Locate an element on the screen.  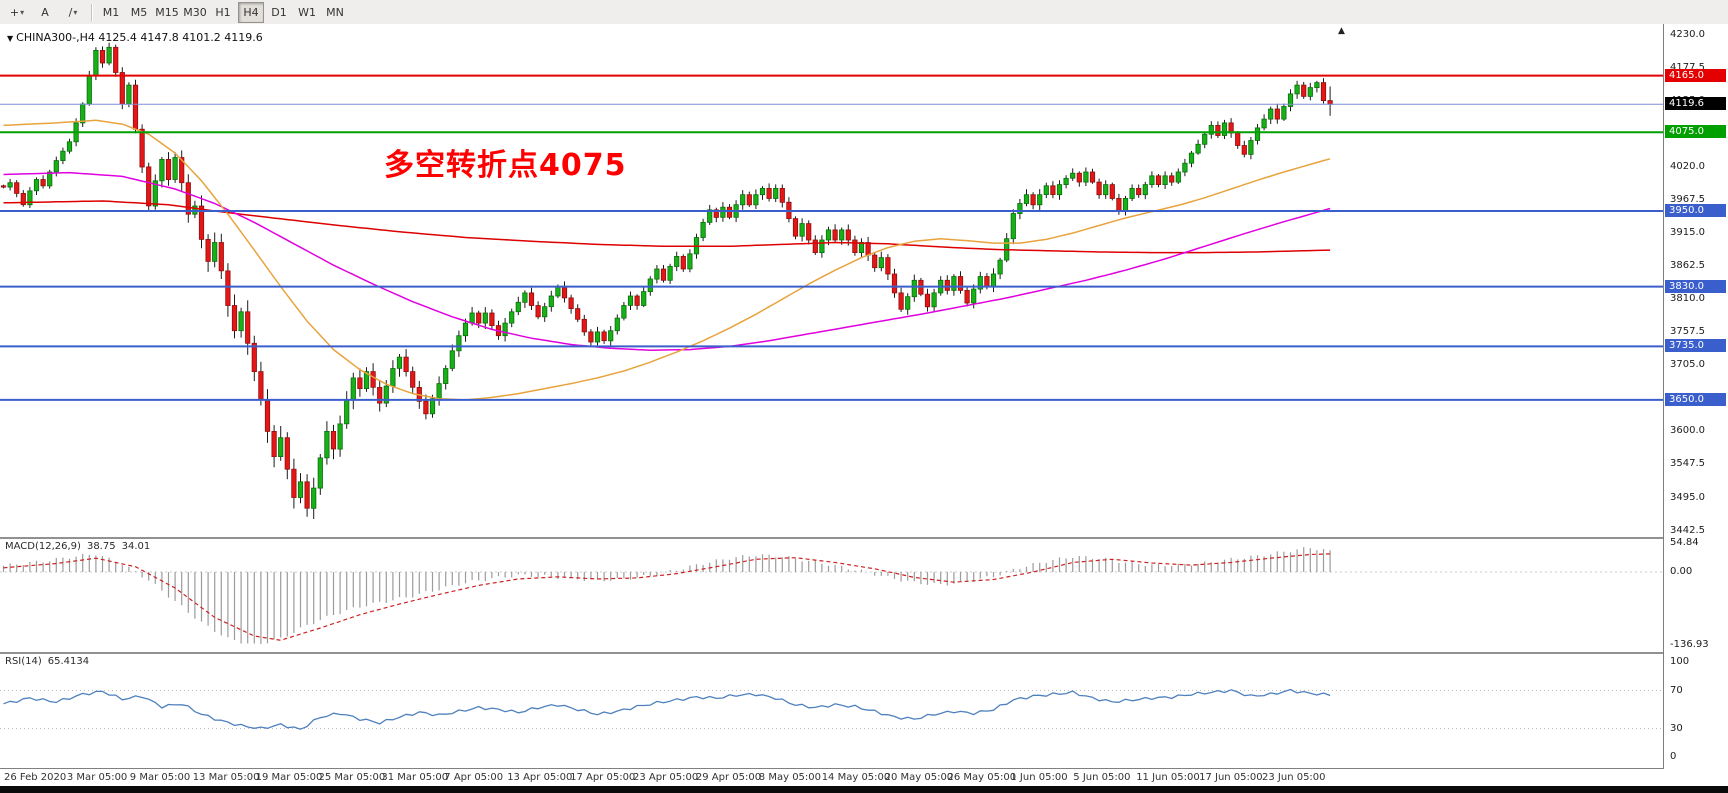
timeframe-button-w1: W1 is located at coordinates (307, 12).